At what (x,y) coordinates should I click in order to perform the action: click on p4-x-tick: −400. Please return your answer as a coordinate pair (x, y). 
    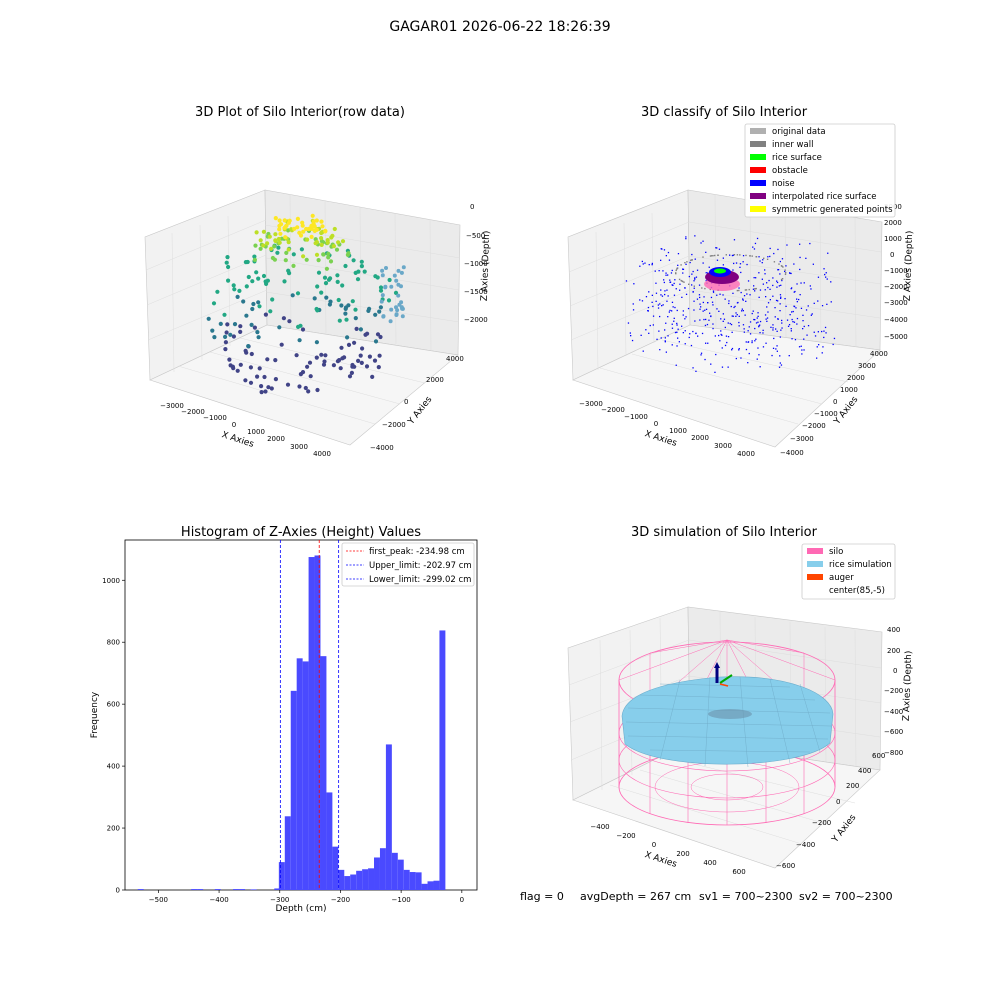
    Looking at the image, I should click on (599, 827).